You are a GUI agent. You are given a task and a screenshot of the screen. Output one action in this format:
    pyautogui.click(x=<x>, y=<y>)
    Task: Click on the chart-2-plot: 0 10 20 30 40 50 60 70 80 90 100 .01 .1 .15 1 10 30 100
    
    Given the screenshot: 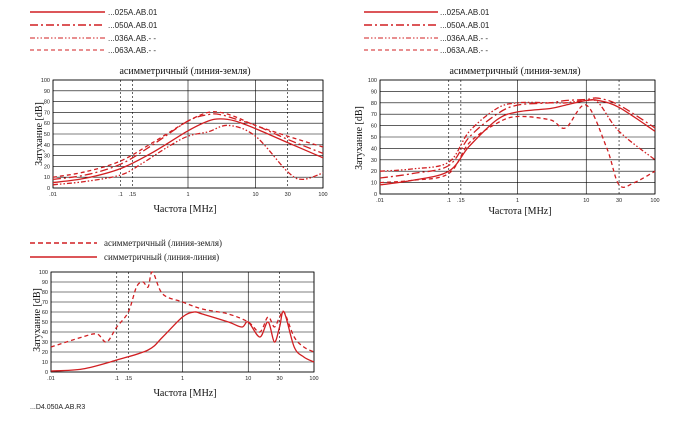 What is the action you would take?
    pyautogui.click(x=514, y=141)
    